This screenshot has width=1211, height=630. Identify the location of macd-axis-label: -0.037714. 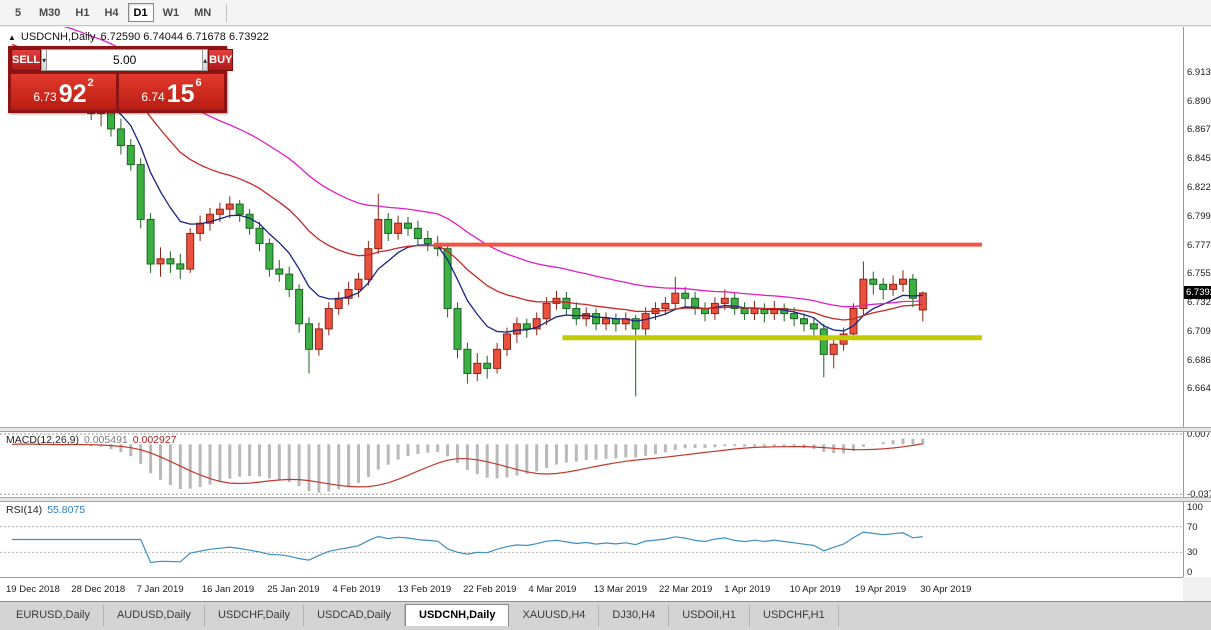
(1199, 495).